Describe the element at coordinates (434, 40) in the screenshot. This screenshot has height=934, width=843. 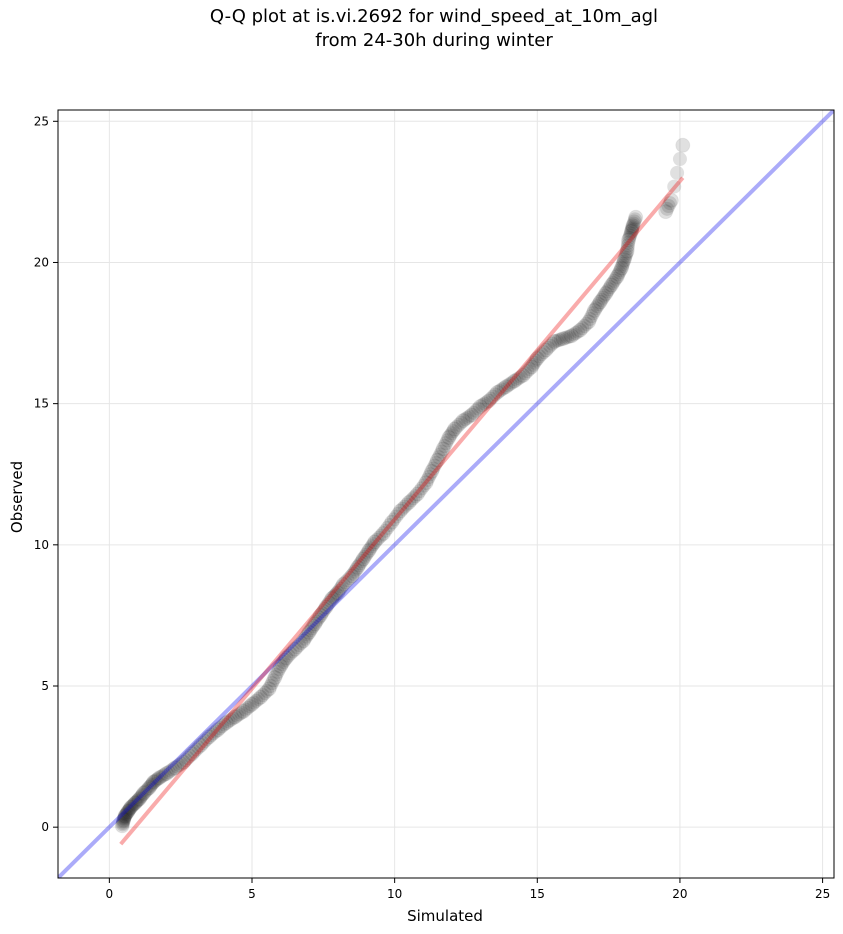
I see `chart-subtitle: from 24-30h during winter` at that location.